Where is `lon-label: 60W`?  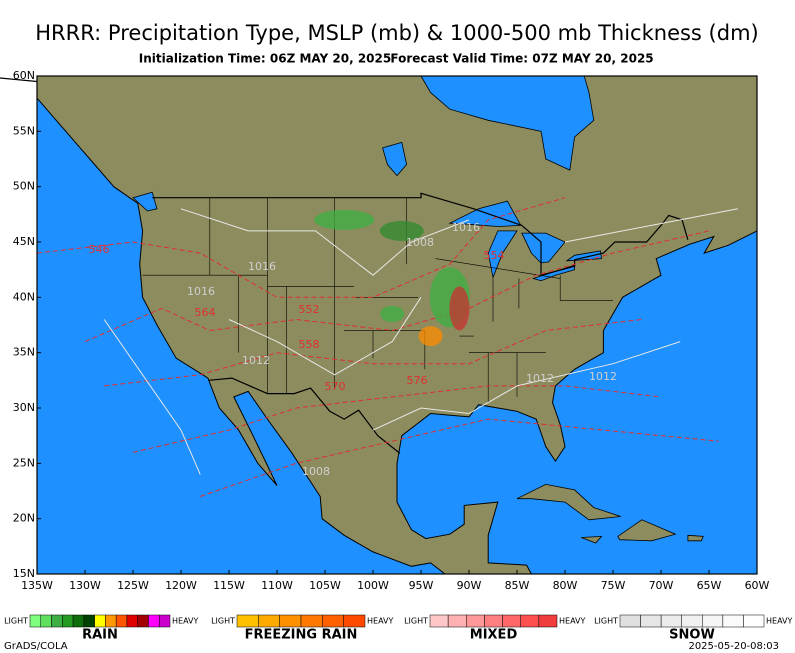 lon-label: 60W is located at coordinates (757, 585).